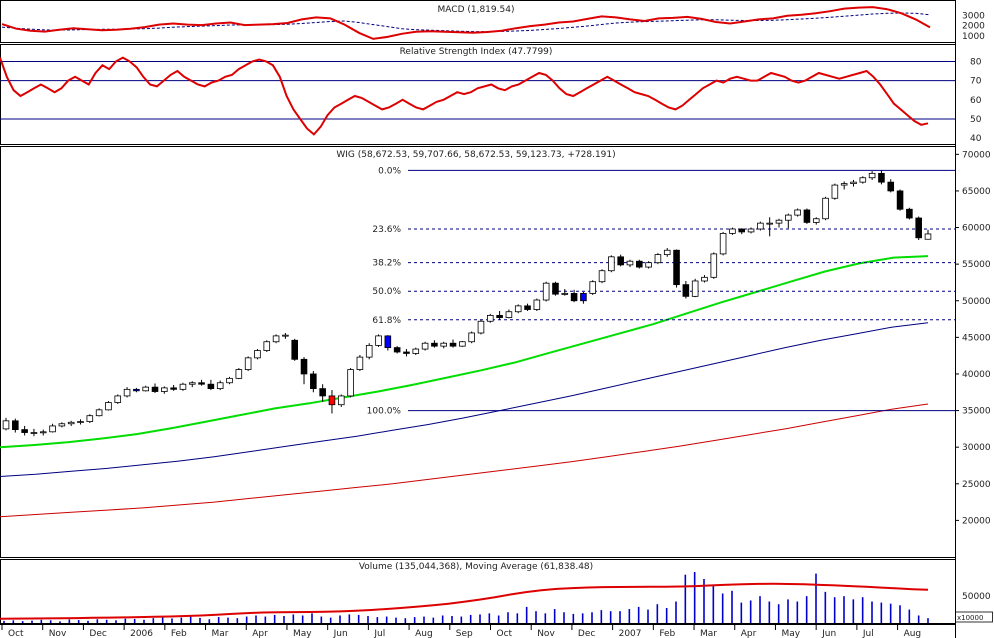  I want to click on volume-panel, so click(478, 591).